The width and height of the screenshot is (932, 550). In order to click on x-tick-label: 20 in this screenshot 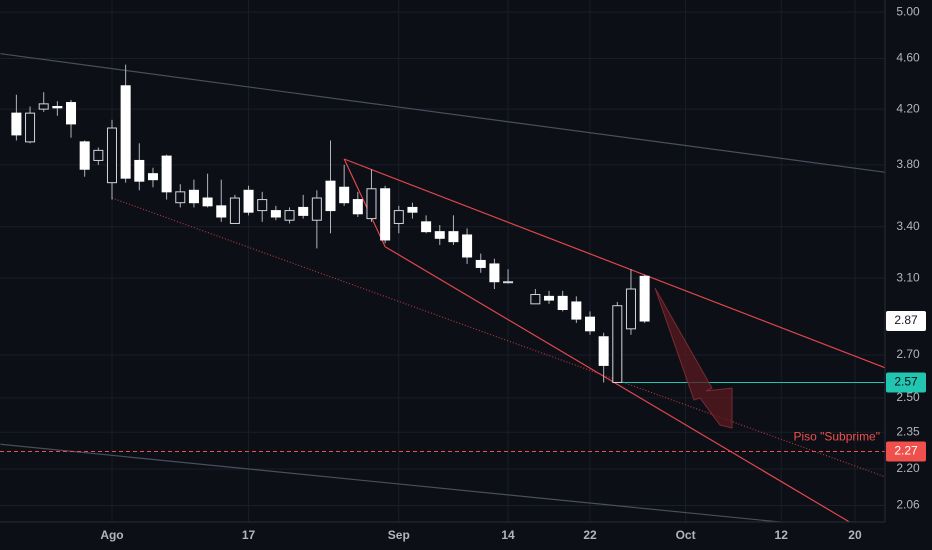, I will do `click(855, 535)`.